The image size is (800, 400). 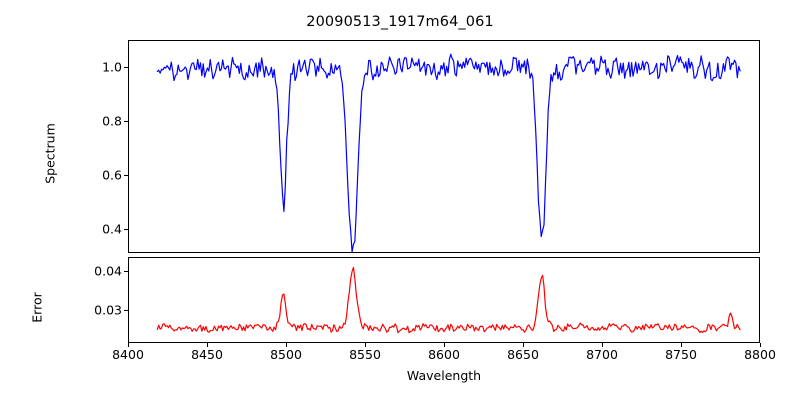 What do you see at coordinates (108, 310) in the screenshot?
I see `ytick-label-error: 0.03` at bounding box center [108, 310].